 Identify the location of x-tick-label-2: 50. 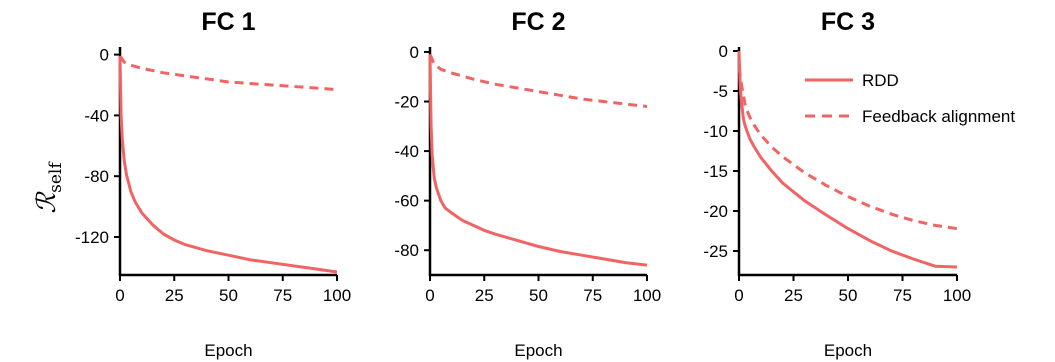
(538, 295).